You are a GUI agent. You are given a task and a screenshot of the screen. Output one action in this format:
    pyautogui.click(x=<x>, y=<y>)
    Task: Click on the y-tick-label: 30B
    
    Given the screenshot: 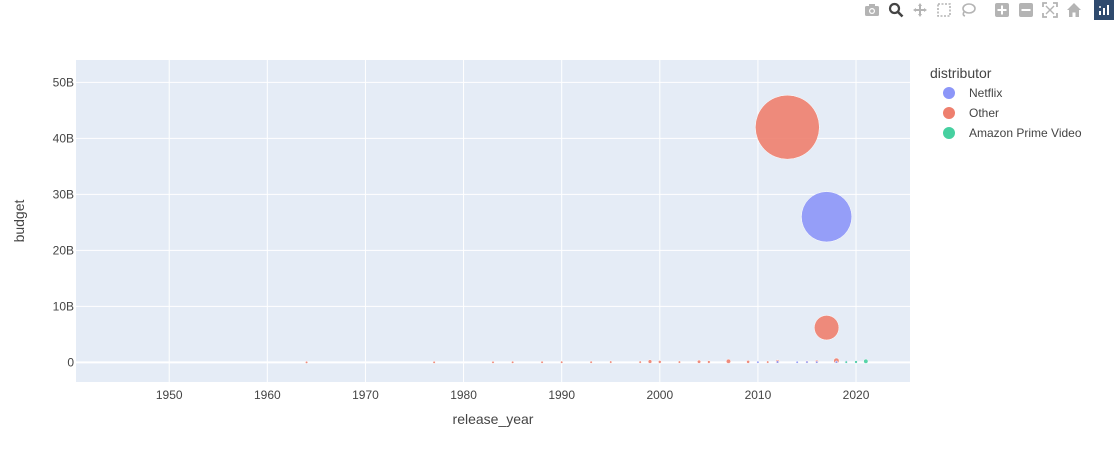 What is the action you would take?
    pyautogui.click(x=63, y=194)
    